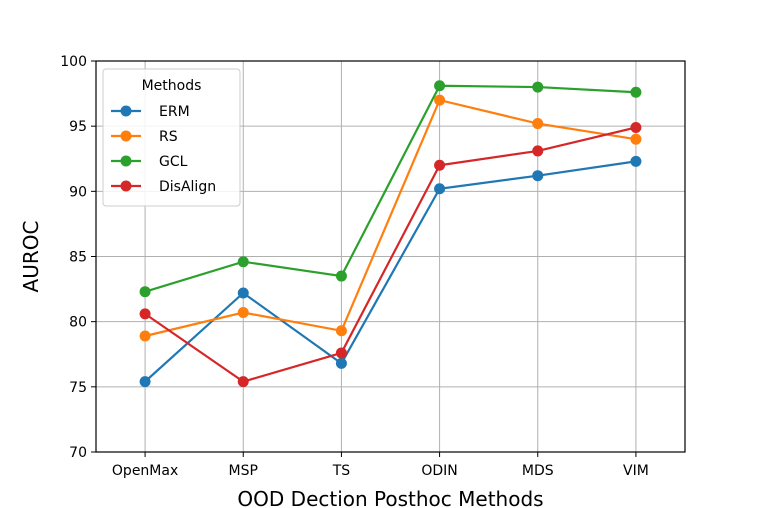 The width and height of the screenshot is (761, 508). What do you see at coordinates (636, 139) in the screenshot?
I see `point-rs-vim` at bounding box center [636, 139].